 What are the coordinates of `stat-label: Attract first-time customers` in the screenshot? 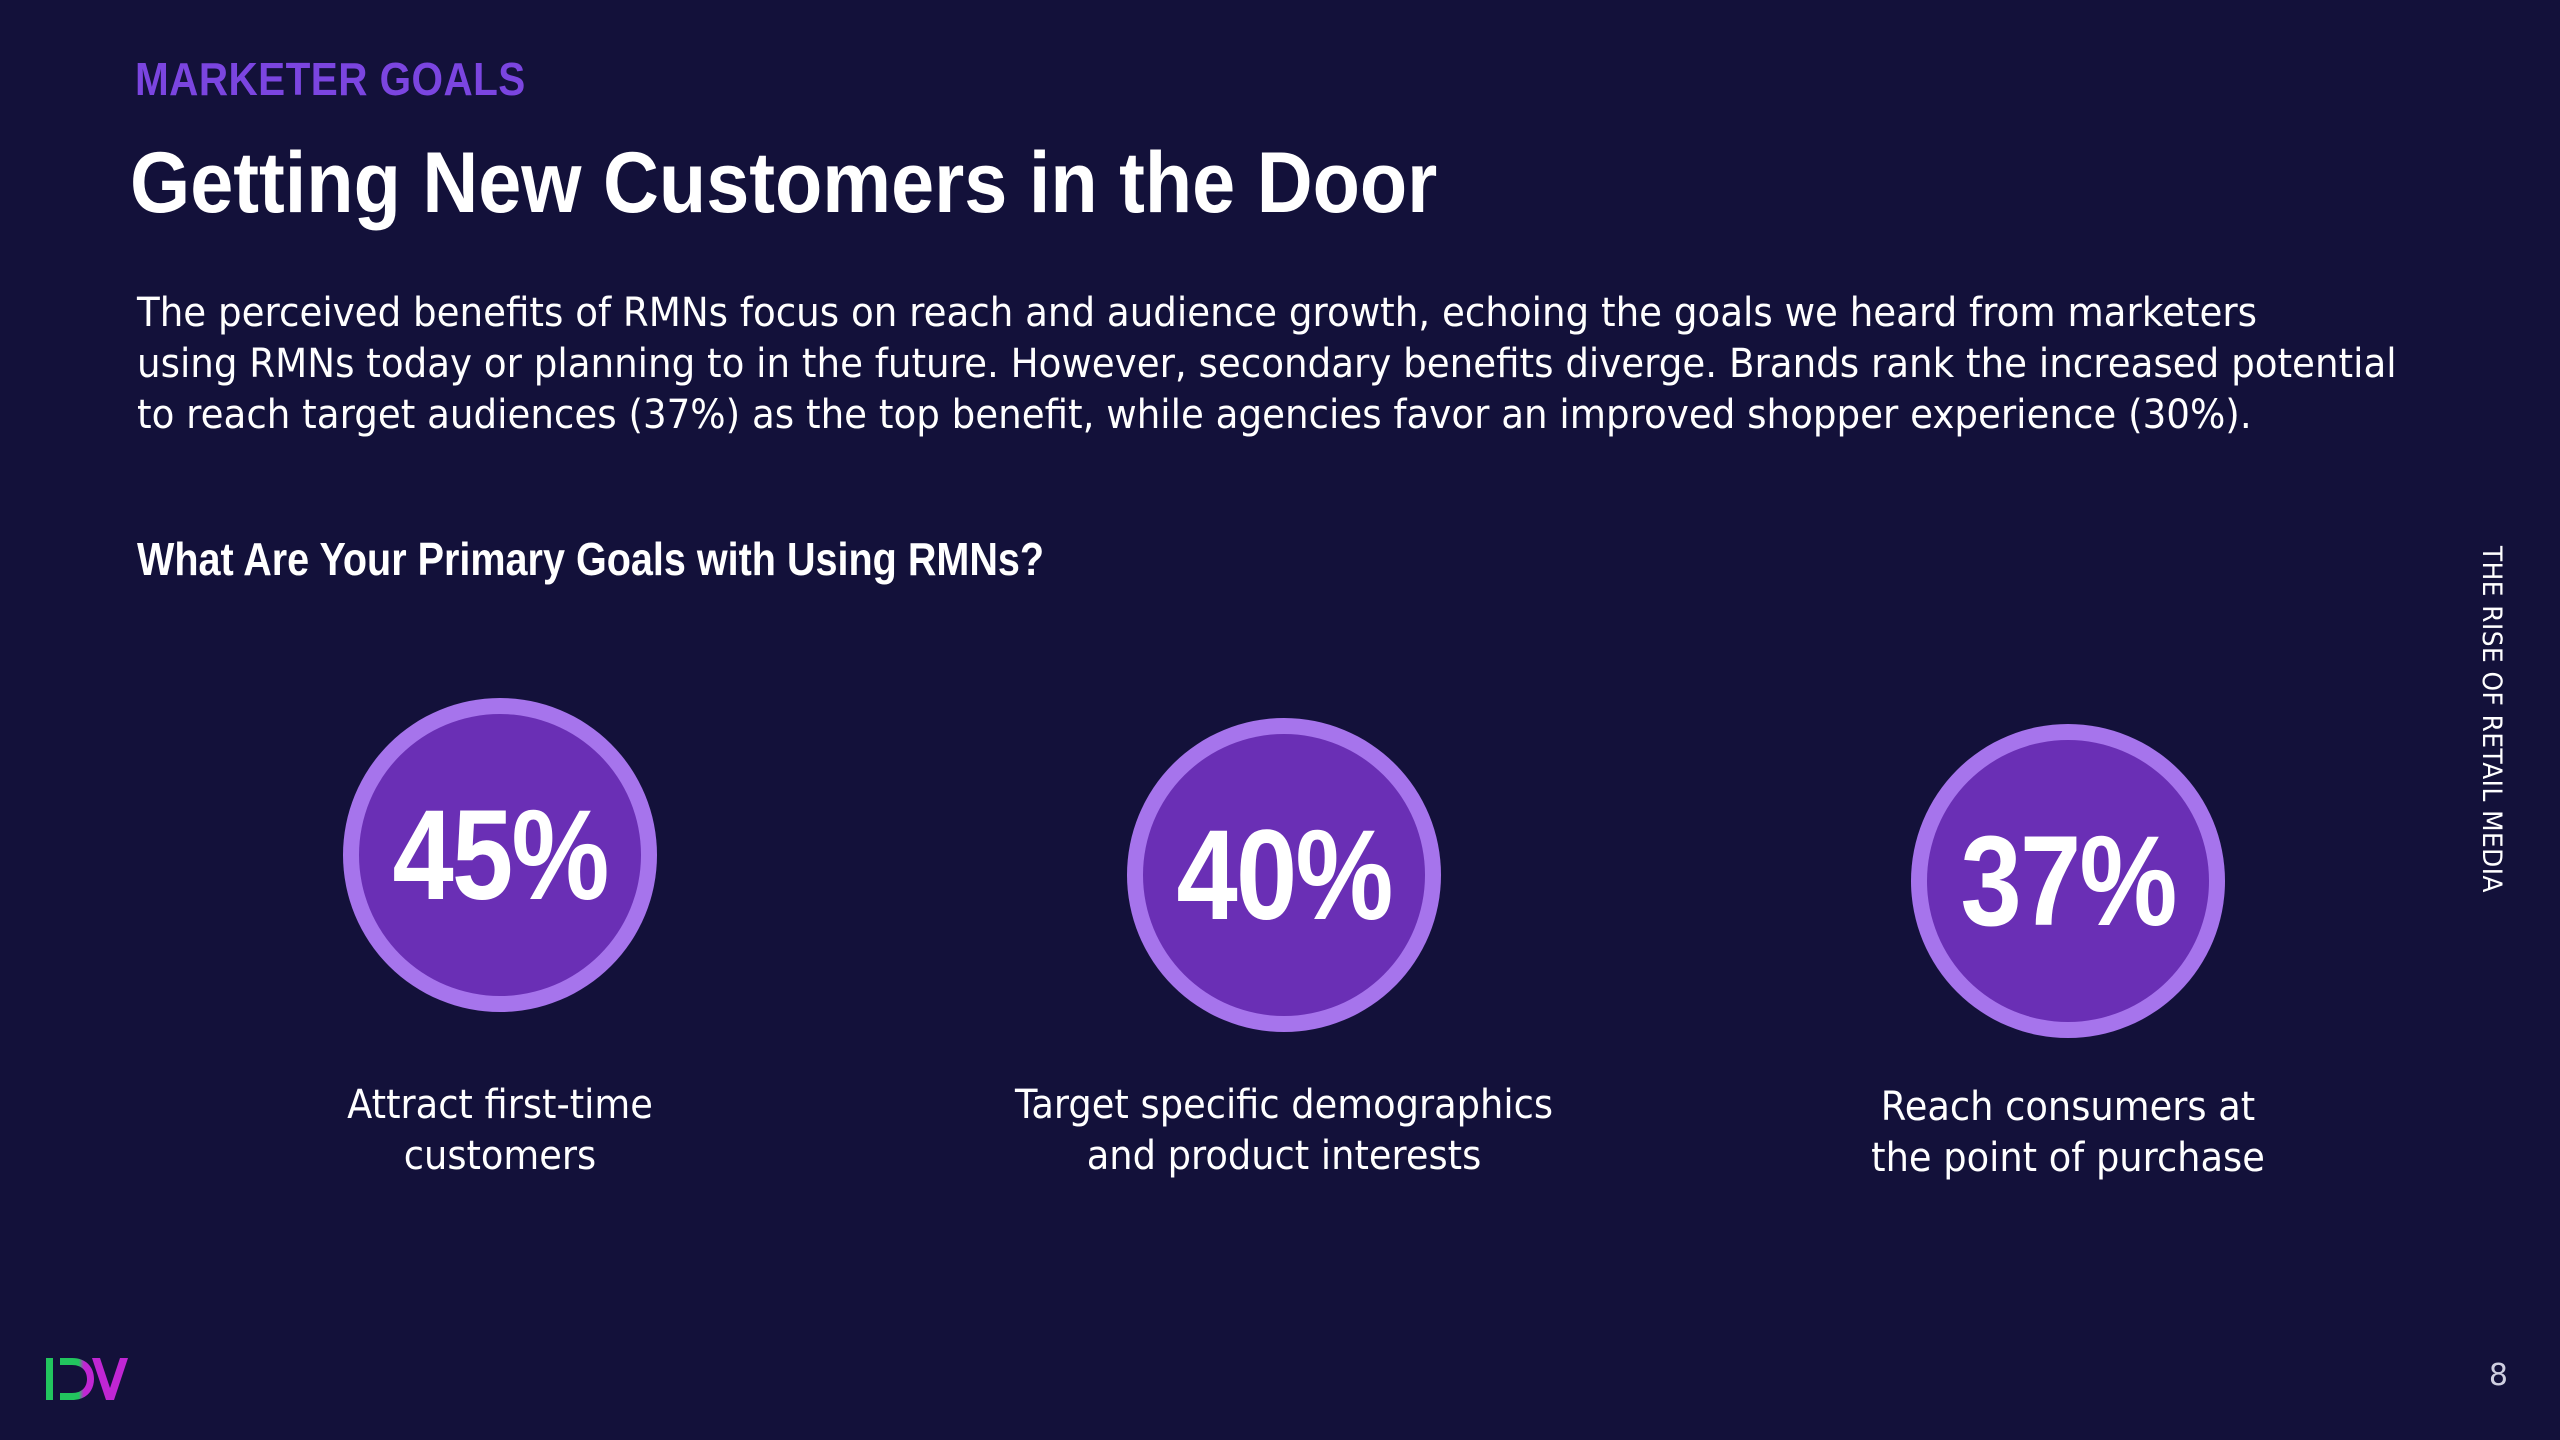 It's located at (500, 1131).